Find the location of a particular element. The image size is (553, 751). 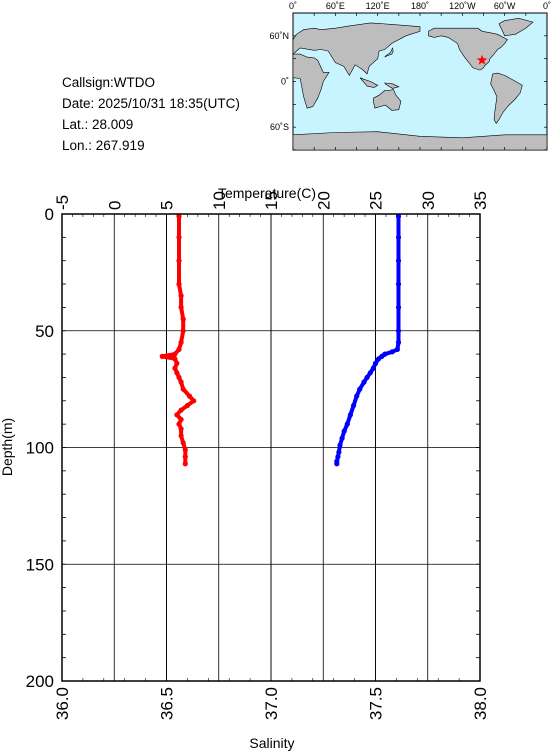

map-longitude-label: 0˚ is located at coordinates (293, 6).